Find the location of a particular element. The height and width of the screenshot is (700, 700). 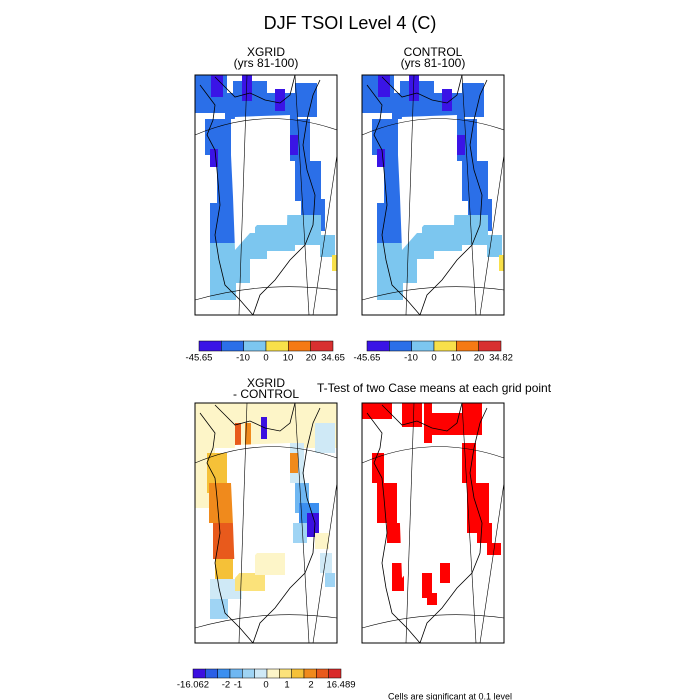

colorbar-label: -2 is located at coordinates (226, 685).